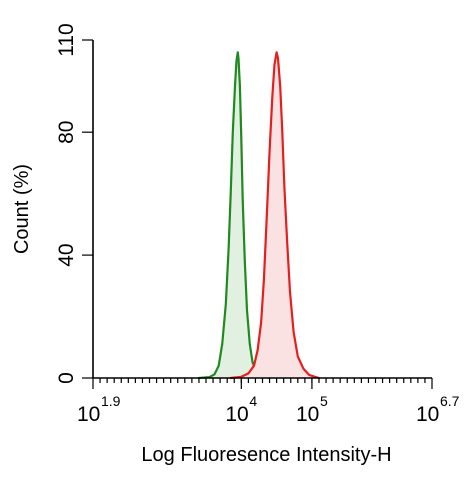 Image resolution: width=476 pixels, height=479 pixels. What do you see at coordinates (66, 378) in the screenshot?
I see `y-tick-label: 0` at bounding box center [66, 378].